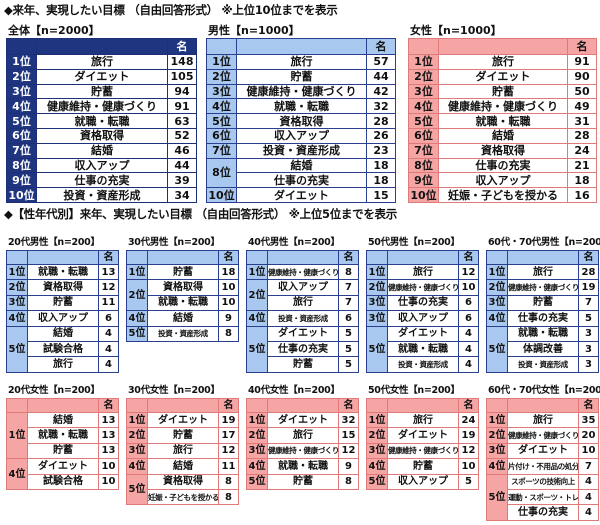  I want to click on table-row: 6位 資格取得 52, so click(101, 135).